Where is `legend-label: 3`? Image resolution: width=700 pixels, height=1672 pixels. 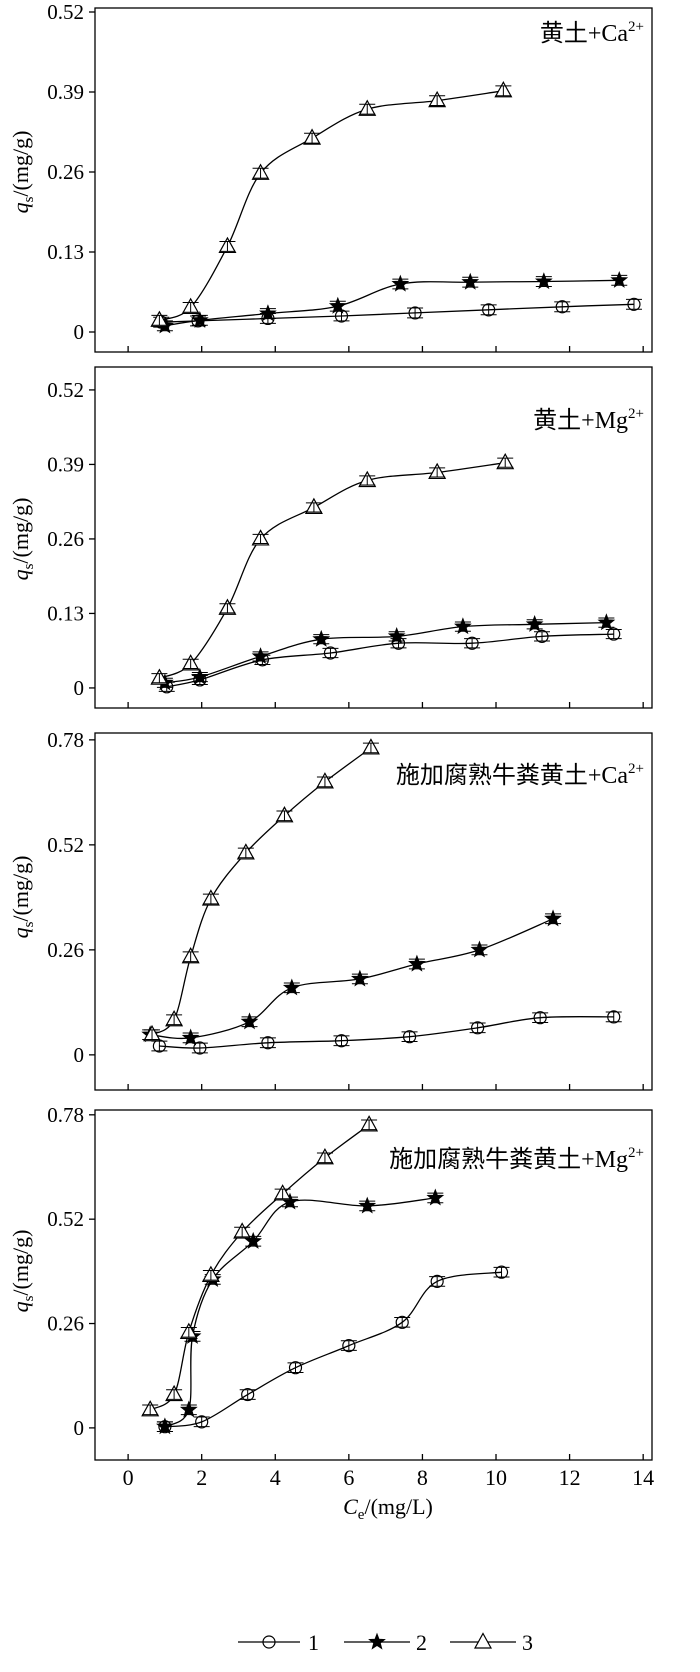
legend-label: 3 is located at coordinates (527, 1642).